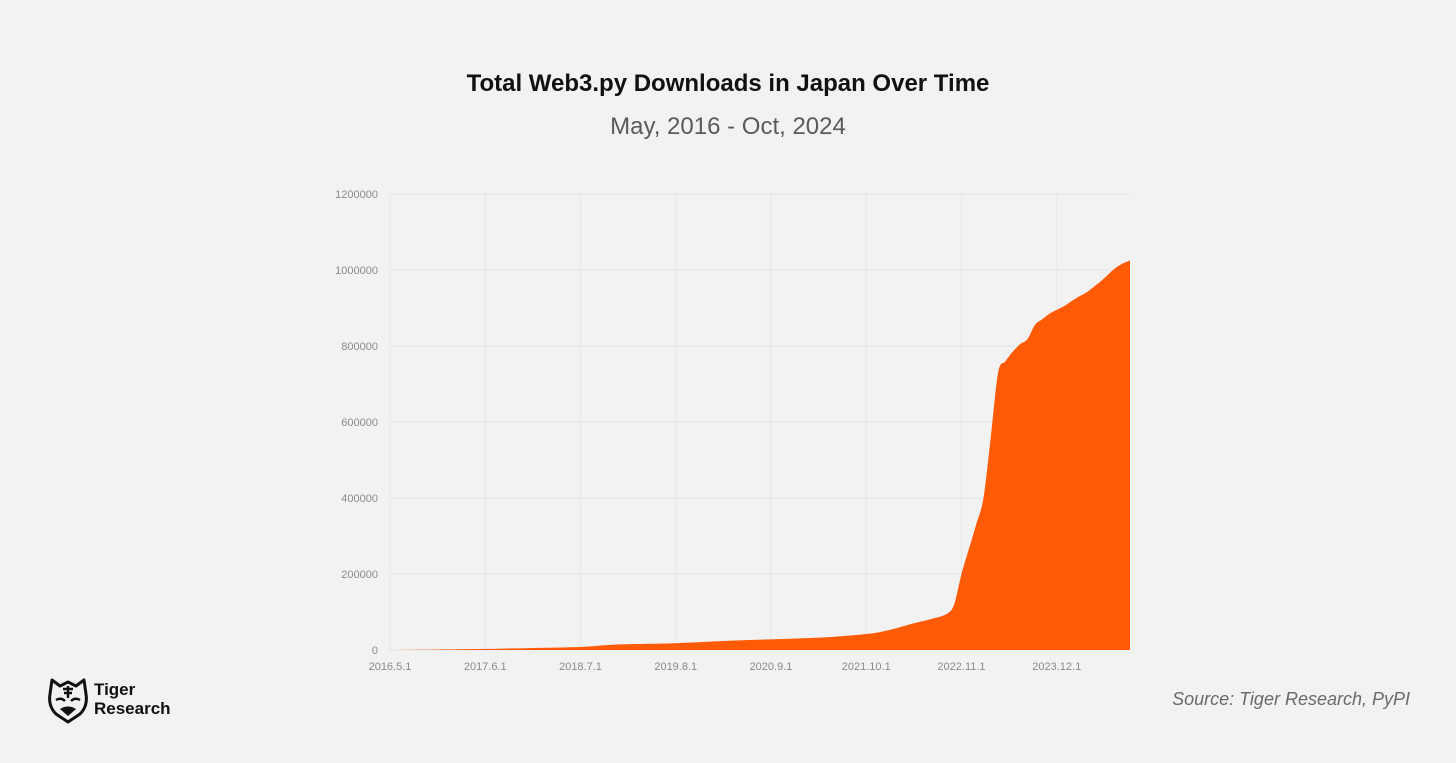  What do you see at coordinates (356, 271) in the screenshot?
I see `y-tick-label: 1000000` at bounding box center [356, 271].